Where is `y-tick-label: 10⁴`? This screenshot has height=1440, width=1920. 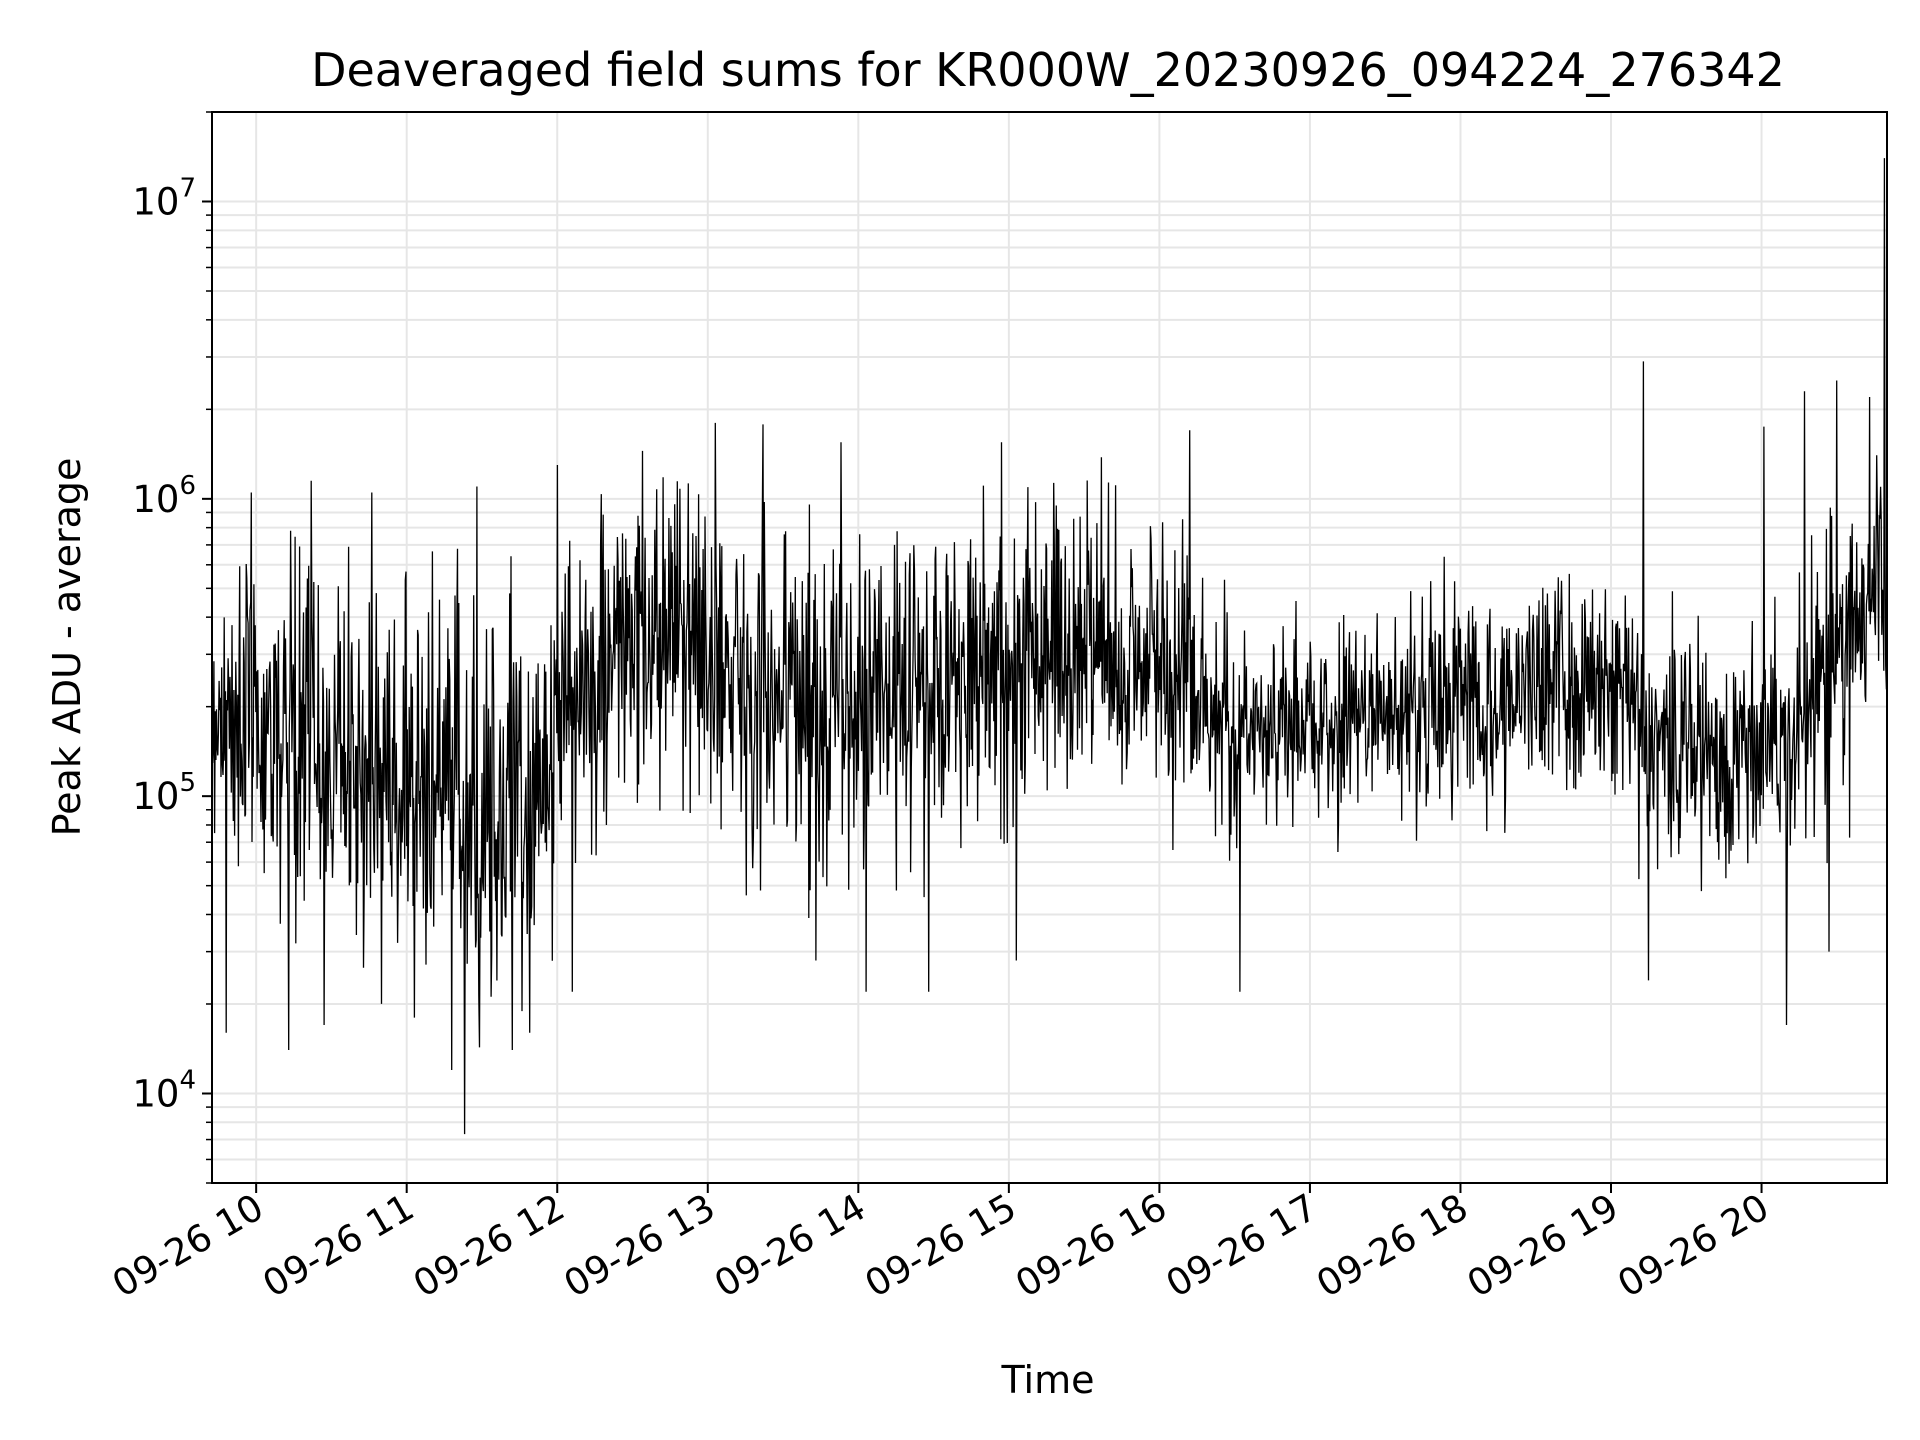 y-tick-label: 10⁴ is located at coordinates (164, 1090).